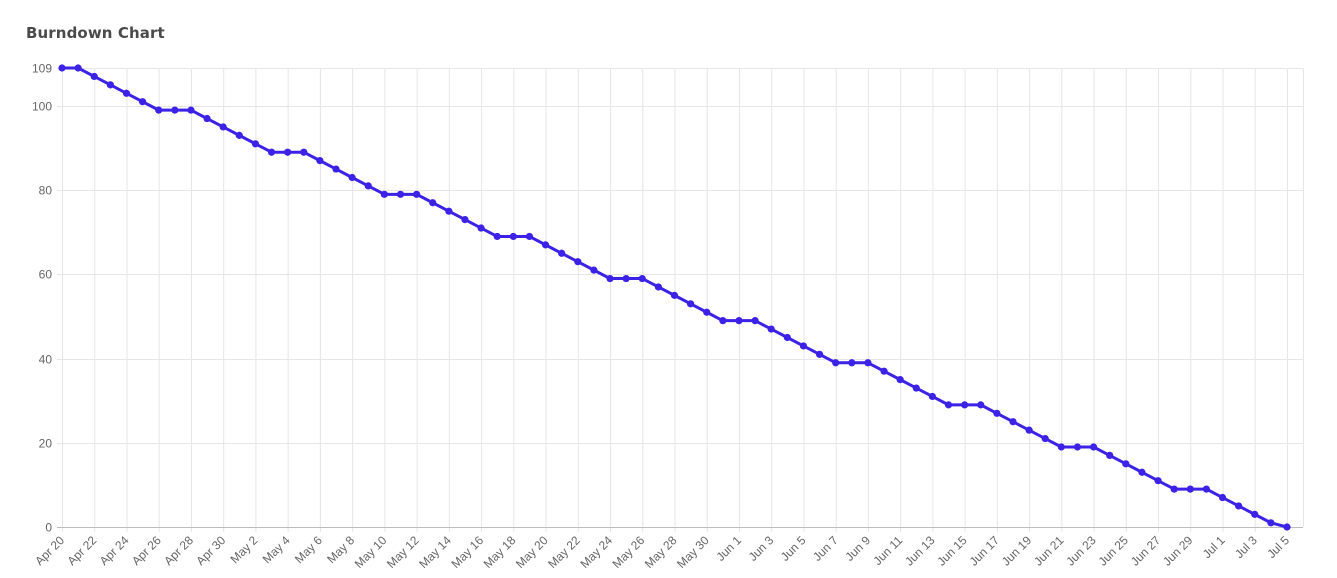 The image size is (1337, 578). Describe the element at coordinates (500, 552) in the screenshot. I see `x-tick-label: May 18` at that location.